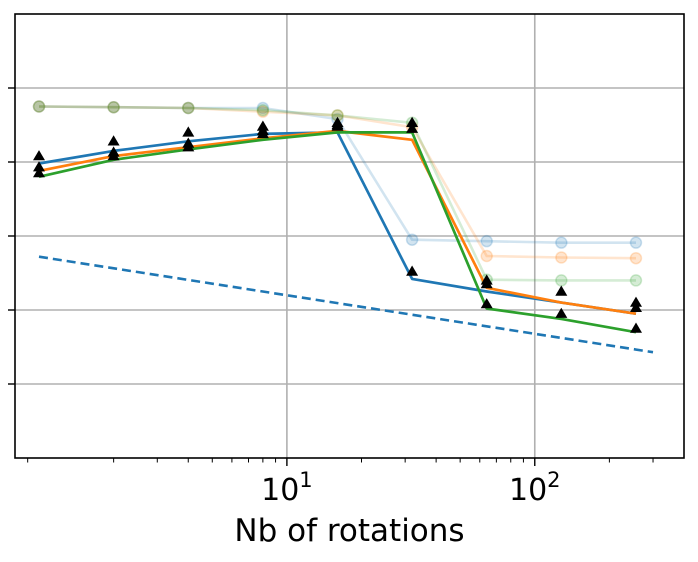 Image resolution: width=698 pixels, height=562 pixels. Describe the element at coordinates (349, 531) in the screenshot. I see `x-axis-title: Nb of rotations` at that location.